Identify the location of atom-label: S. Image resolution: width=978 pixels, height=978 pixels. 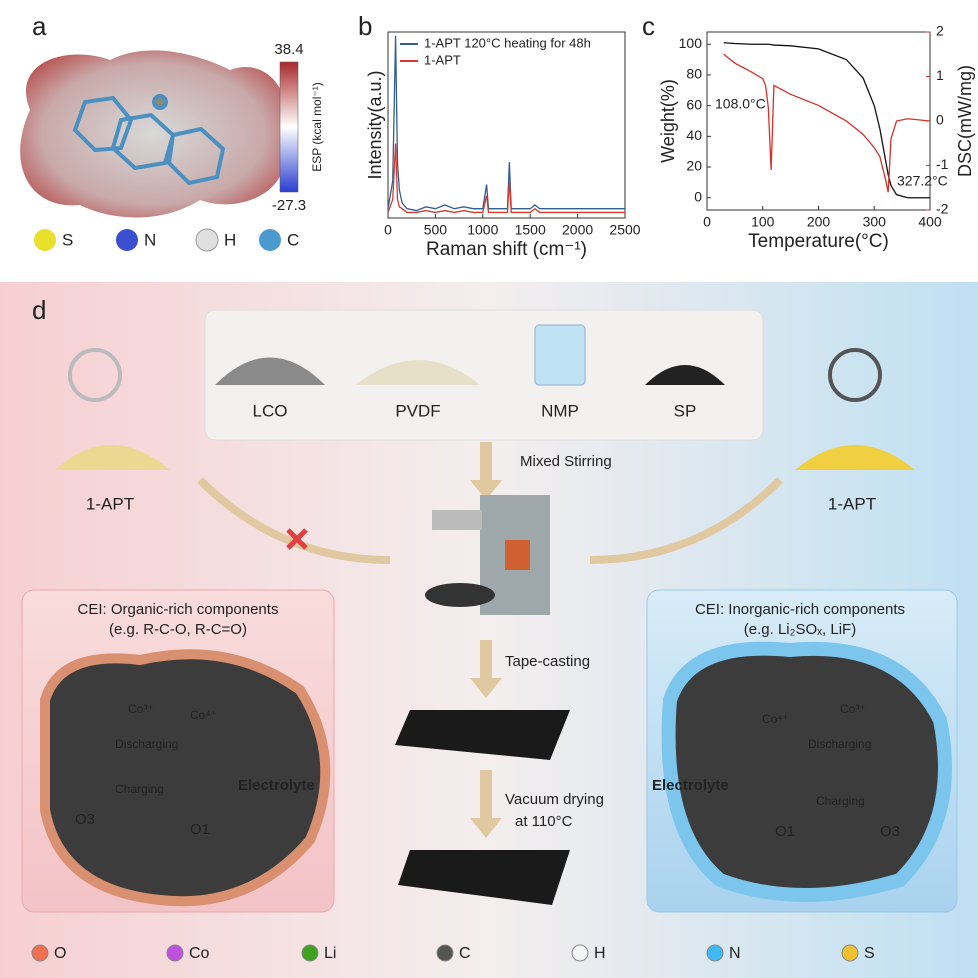
(67, 239).